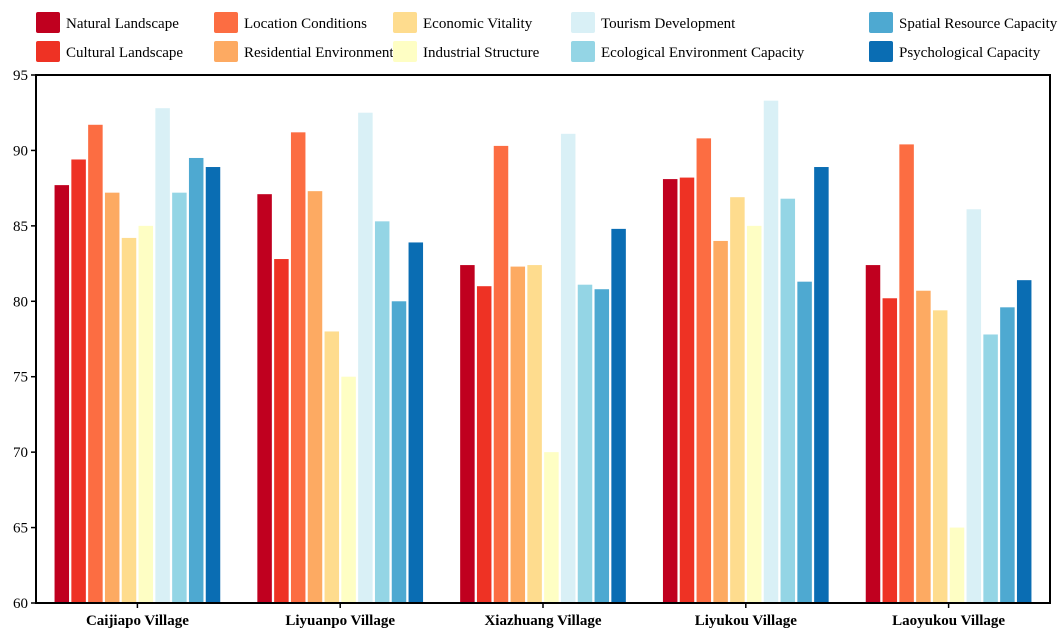 The height and width of the screenshot is (629, 1064). What do you see at coordinates (481, 53) in the screenshot?
I see `legend-label: Industrial Structure` at bounding box center [481, 53].